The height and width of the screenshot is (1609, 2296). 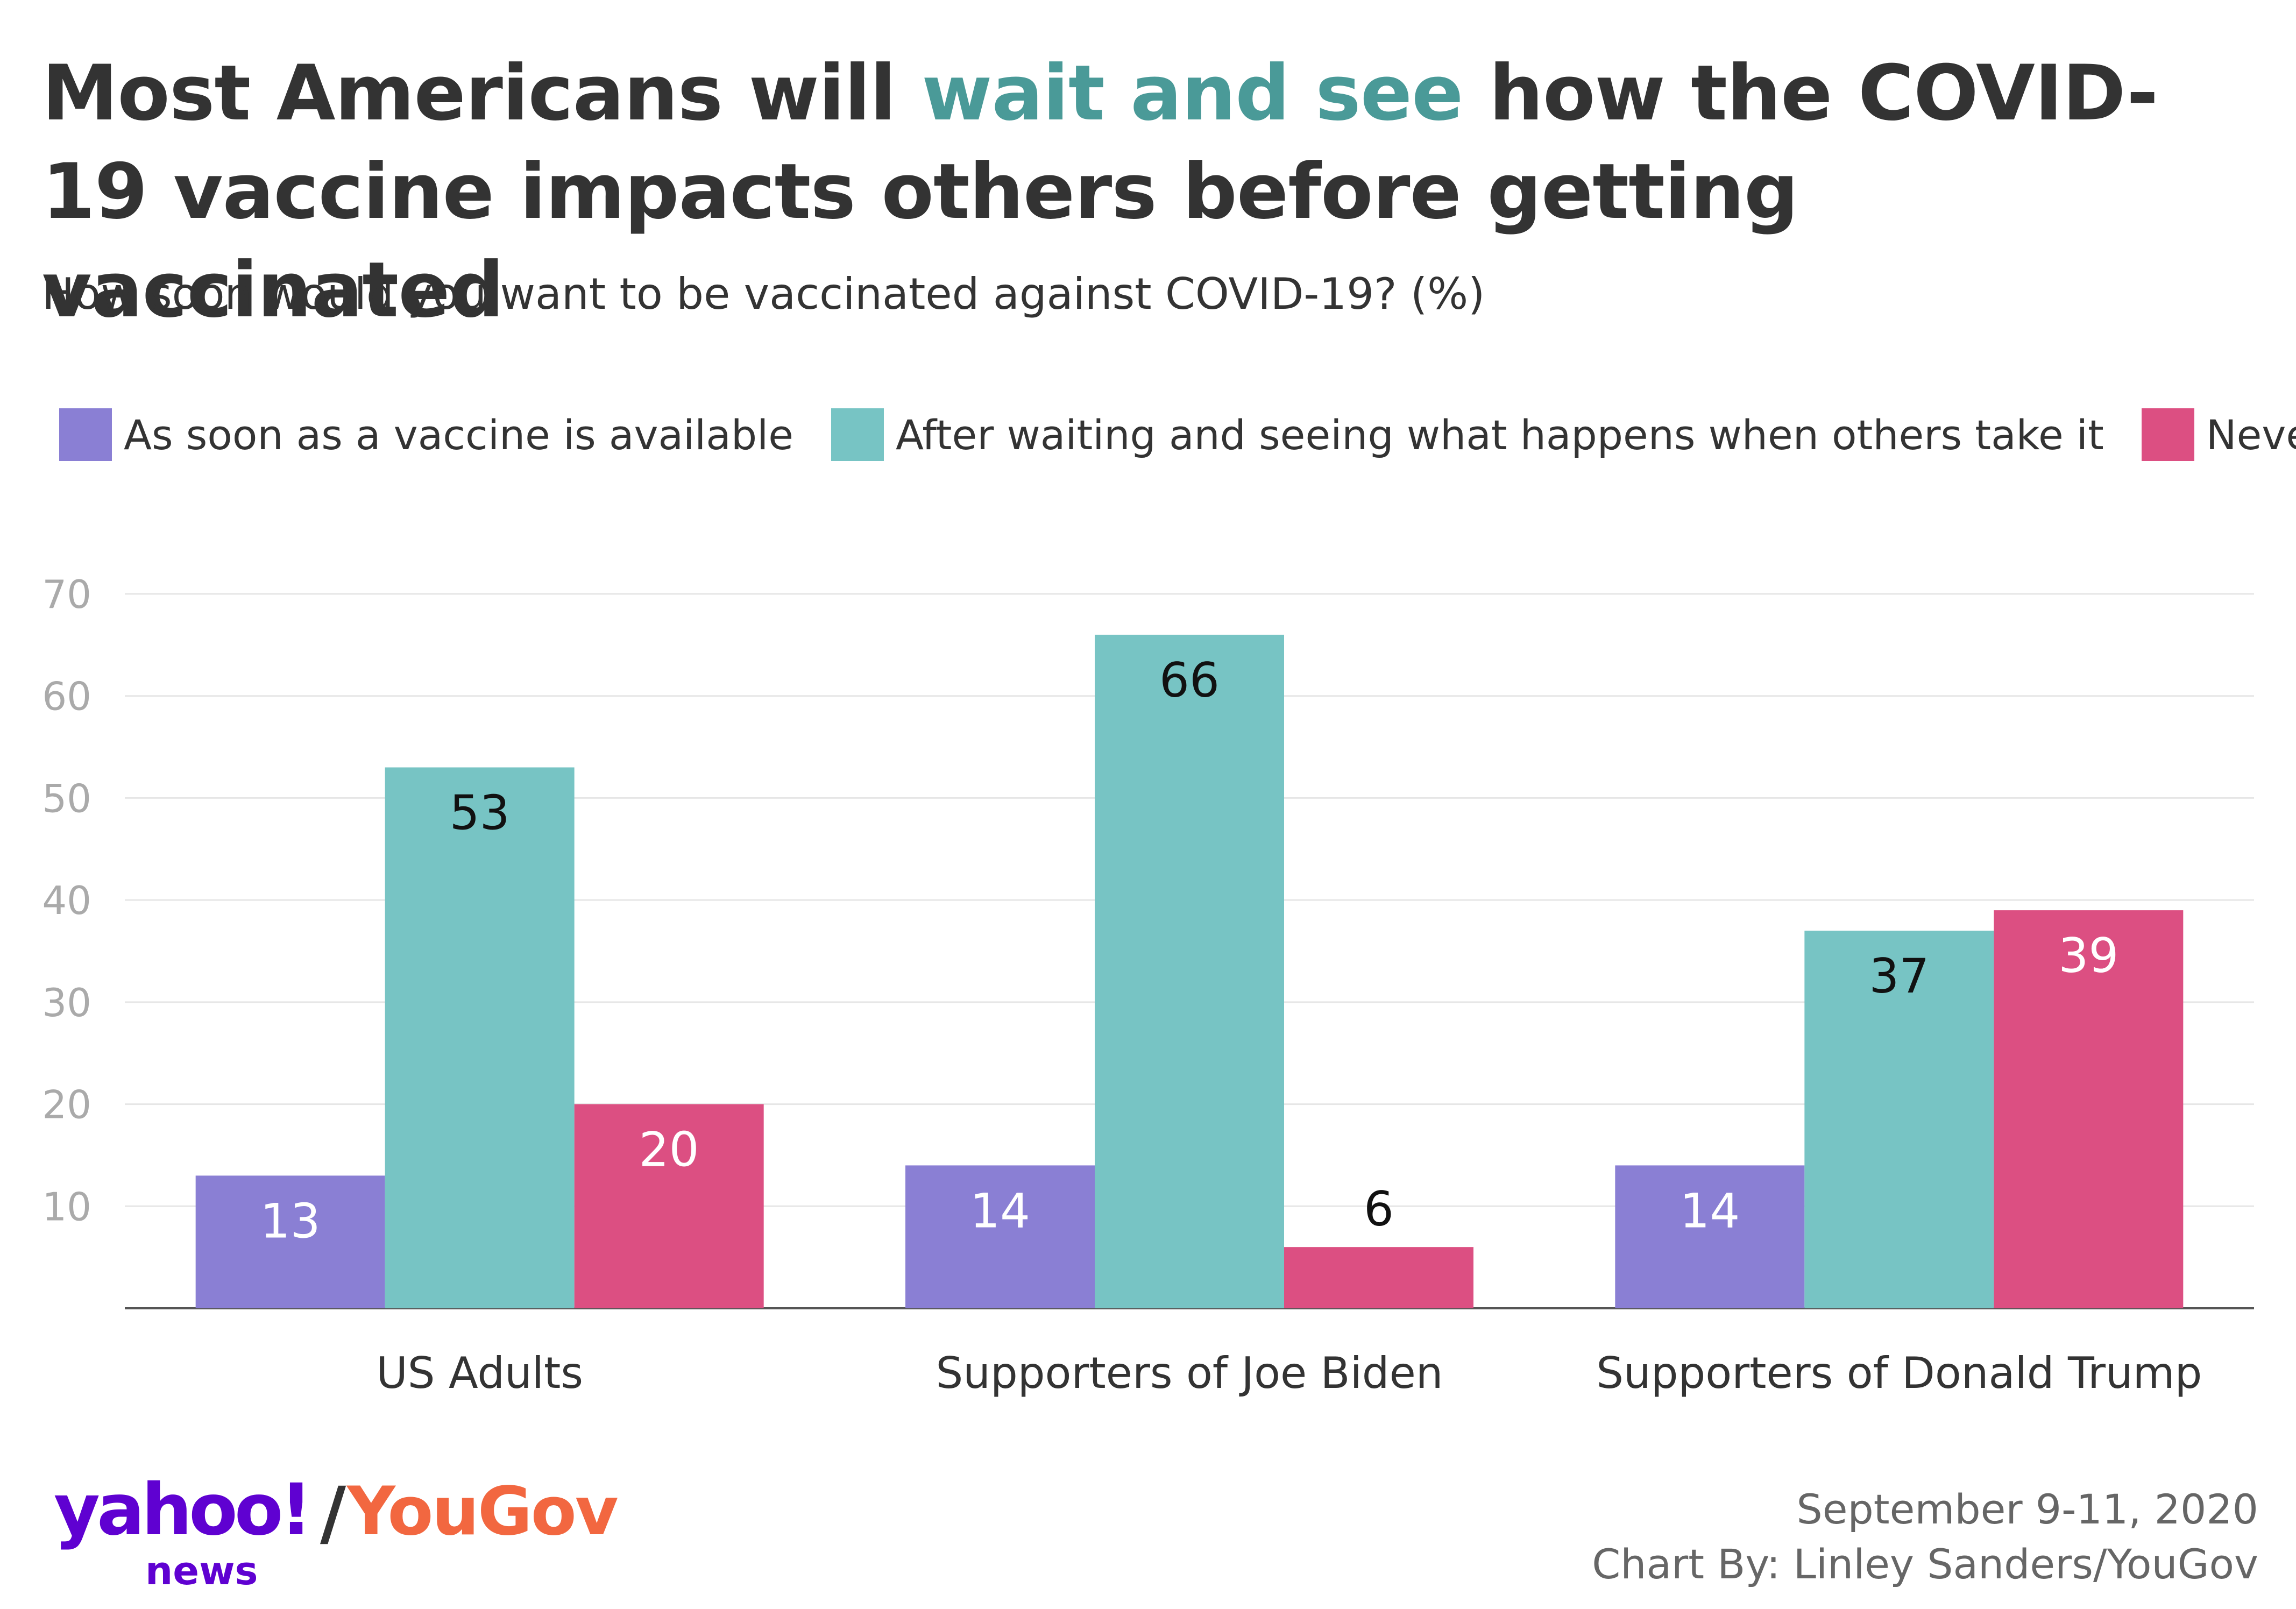 I want to click on news-logo-text: news, so click(x=201, y=1570).